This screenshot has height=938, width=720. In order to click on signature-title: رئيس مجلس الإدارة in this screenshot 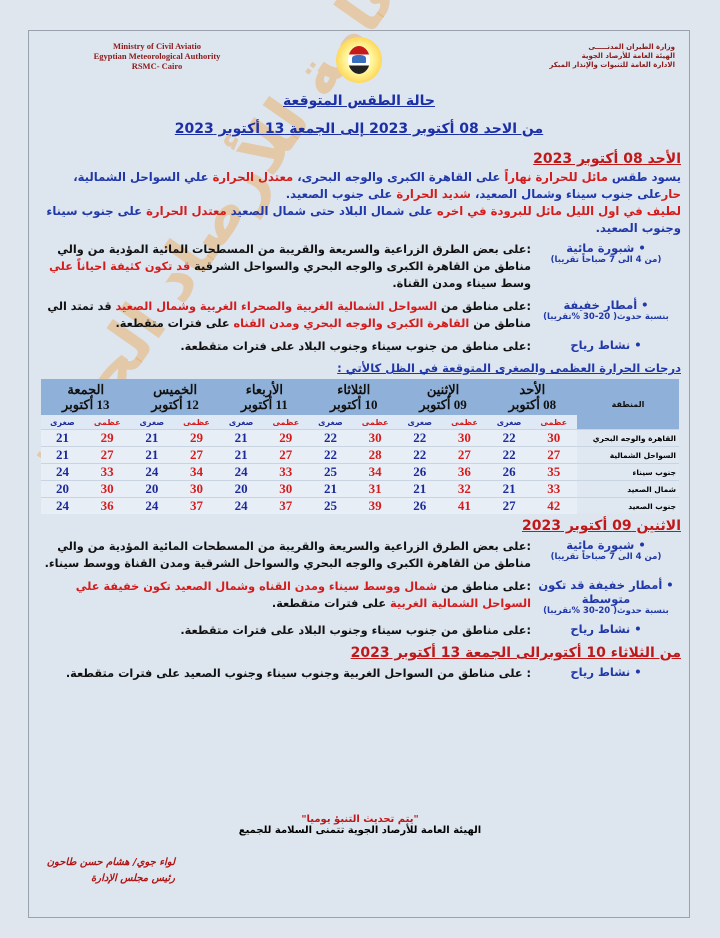, I will do `click(133, 878)`.